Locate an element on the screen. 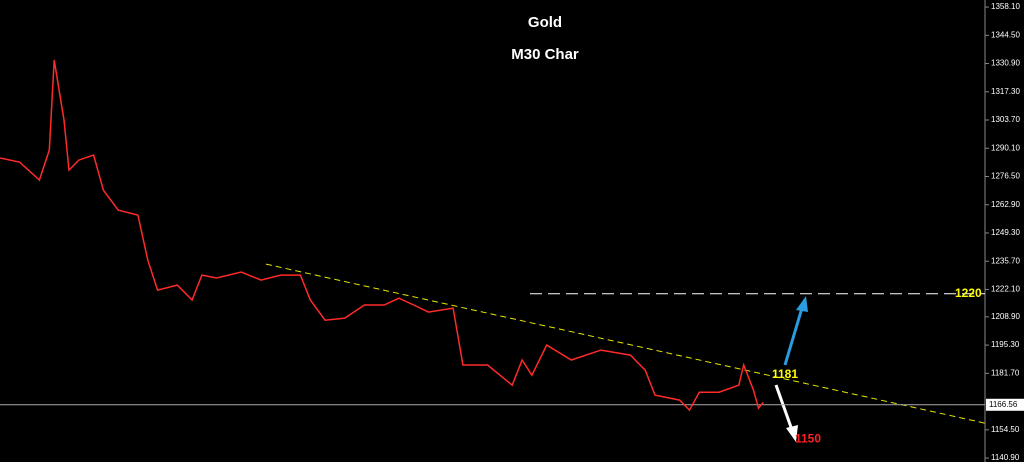  y-tick-label: 1344.50 is located at coordinates (1005, 34).